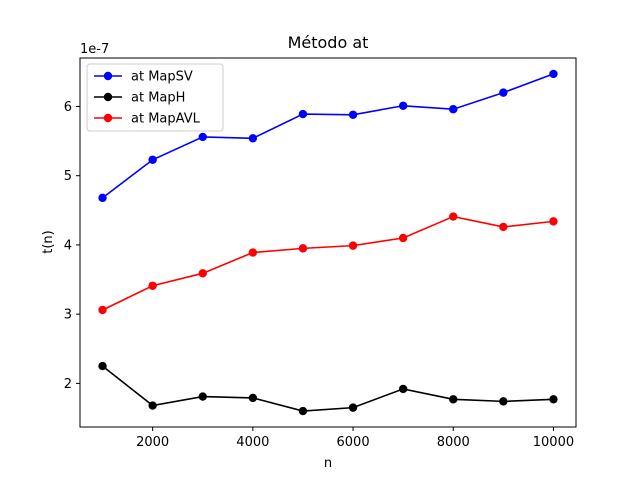 The height and width of the screenshot is (480, 640). Describe the element at coordinates (68, 176) in the screenshot. I see `y-tick-label: 5` at that location.